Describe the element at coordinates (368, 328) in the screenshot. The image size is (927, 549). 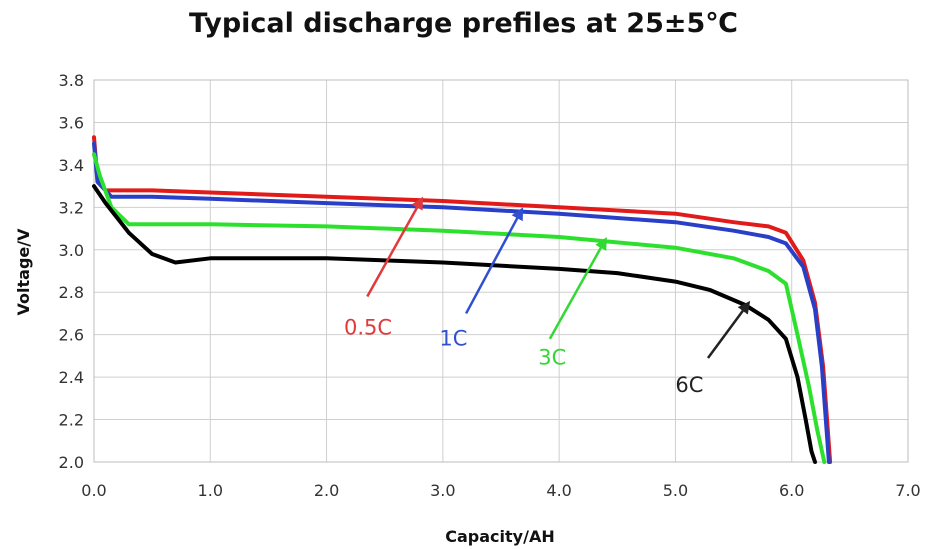
I see `annotation-label-0.5C: 0.5C` at that location.